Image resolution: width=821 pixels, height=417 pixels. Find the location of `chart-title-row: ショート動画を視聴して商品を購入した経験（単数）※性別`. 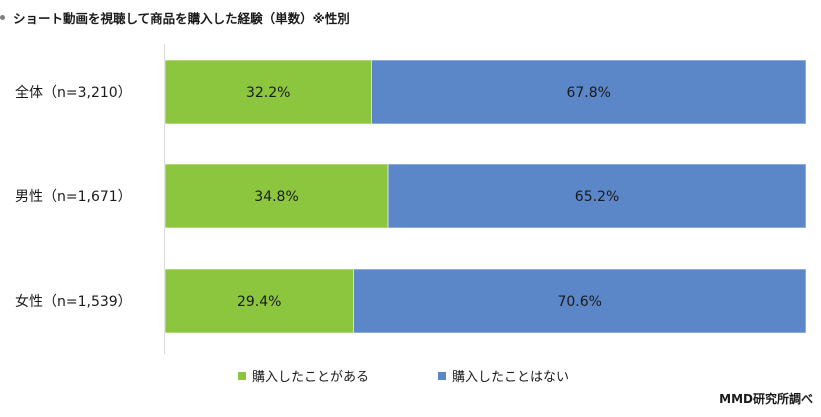

chart-title-row: ショート動画を視聴して商品を購入した経験（単数）※性別 is located at coordinates (175, 17).